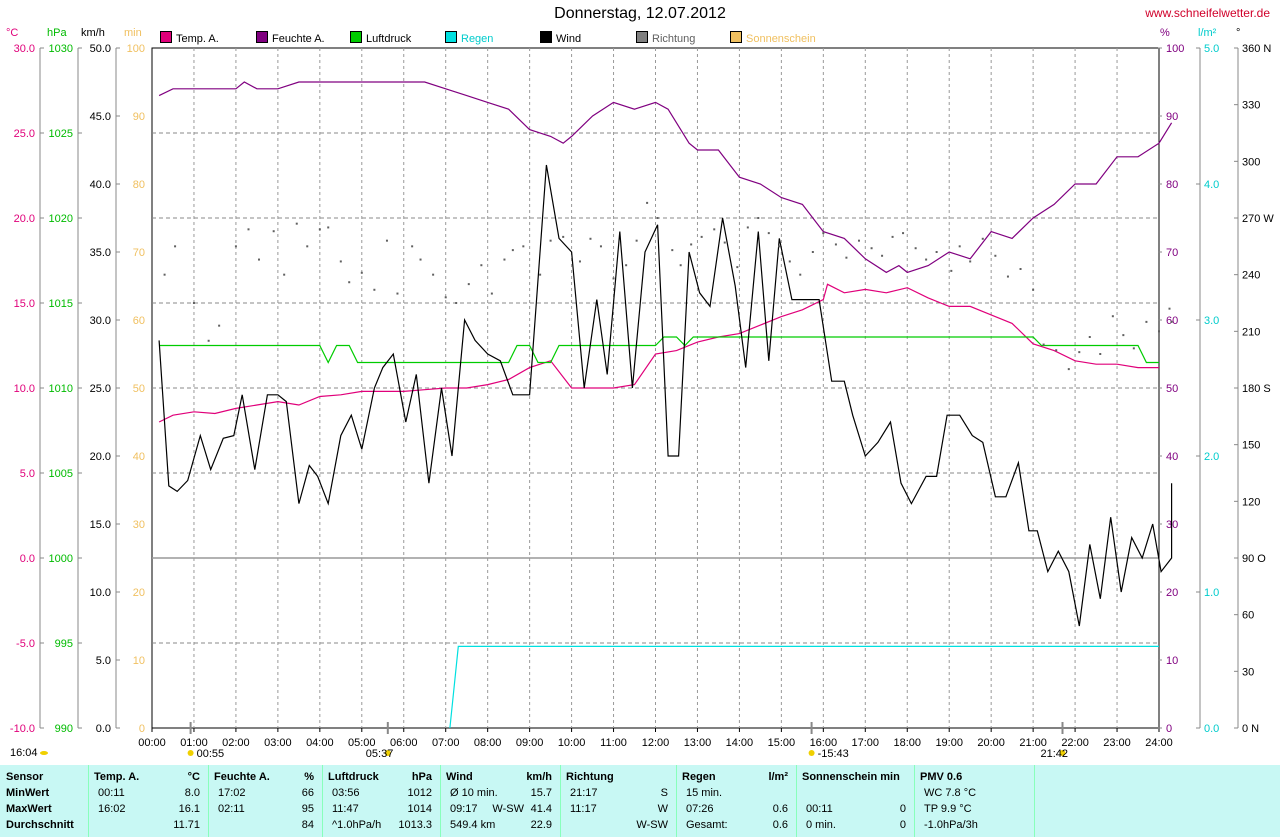 The height and width of the screenshot is (837, 1280). I want to click on table-cell-note: W-SW, so click(508, 809).